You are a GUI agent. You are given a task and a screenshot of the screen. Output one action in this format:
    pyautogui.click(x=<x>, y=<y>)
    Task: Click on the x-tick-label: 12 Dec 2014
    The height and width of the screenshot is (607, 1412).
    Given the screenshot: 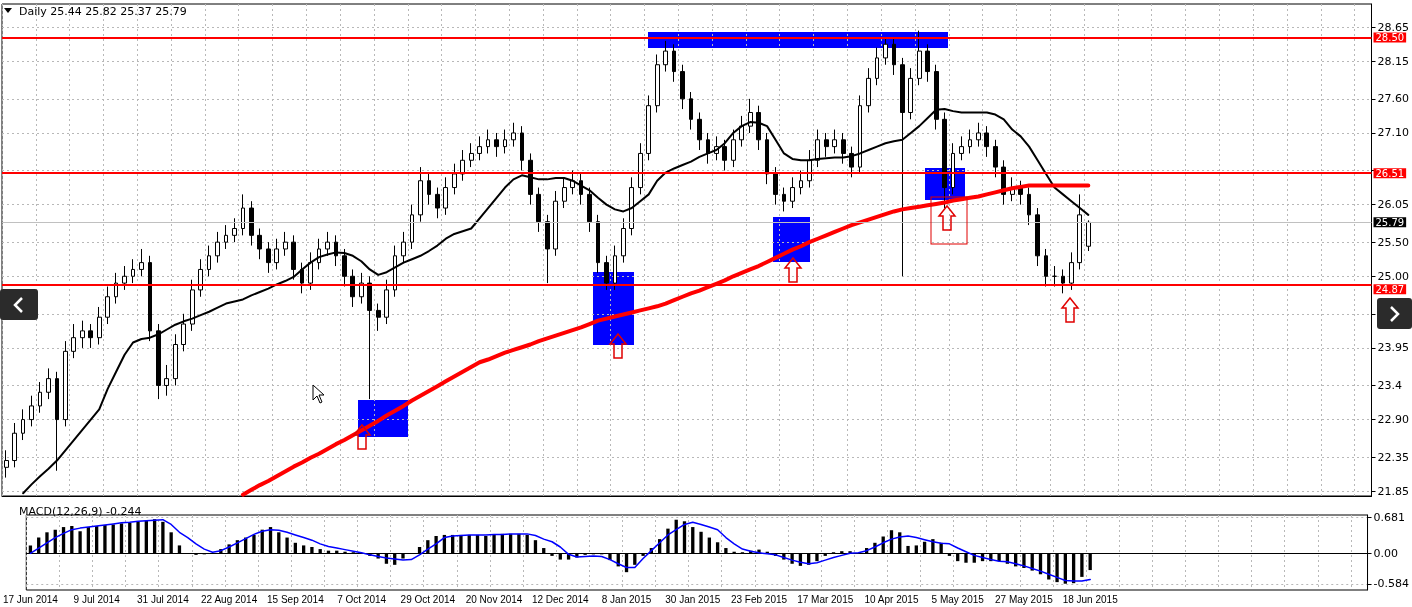 What is the action you would take?
    pyautogui.click(x=560, y=599)
    